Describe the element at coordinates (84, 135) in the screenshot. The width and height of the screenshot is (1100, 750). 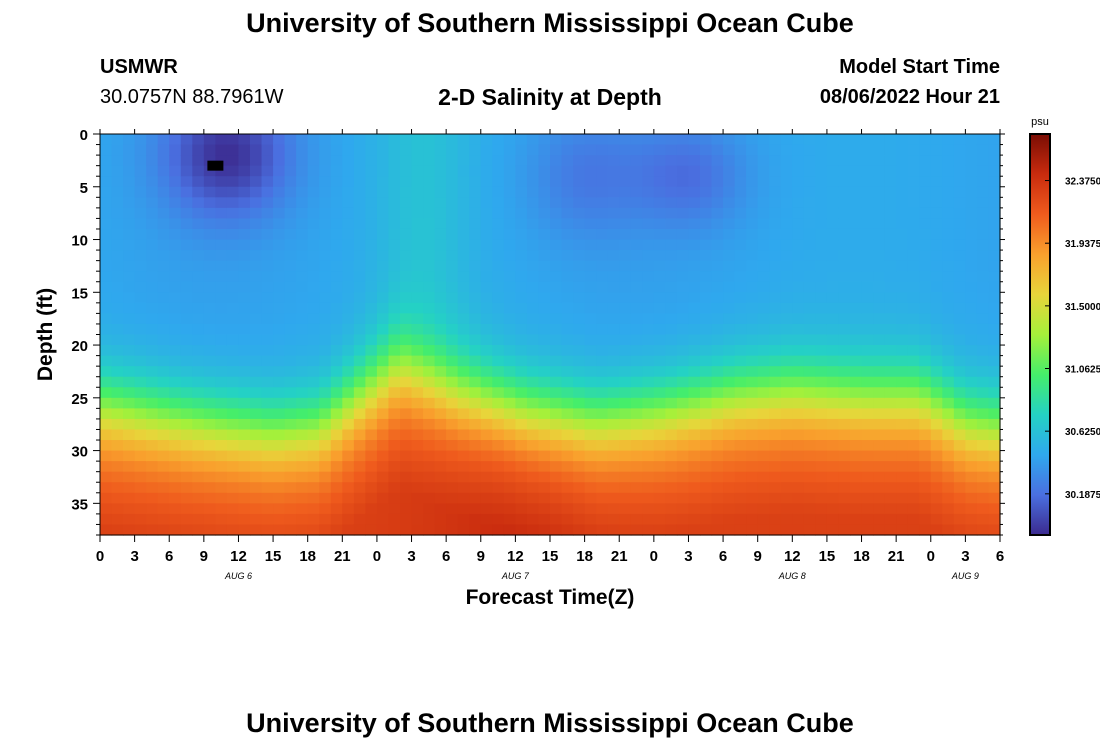
I see `y-tick-label: 0` at that location.